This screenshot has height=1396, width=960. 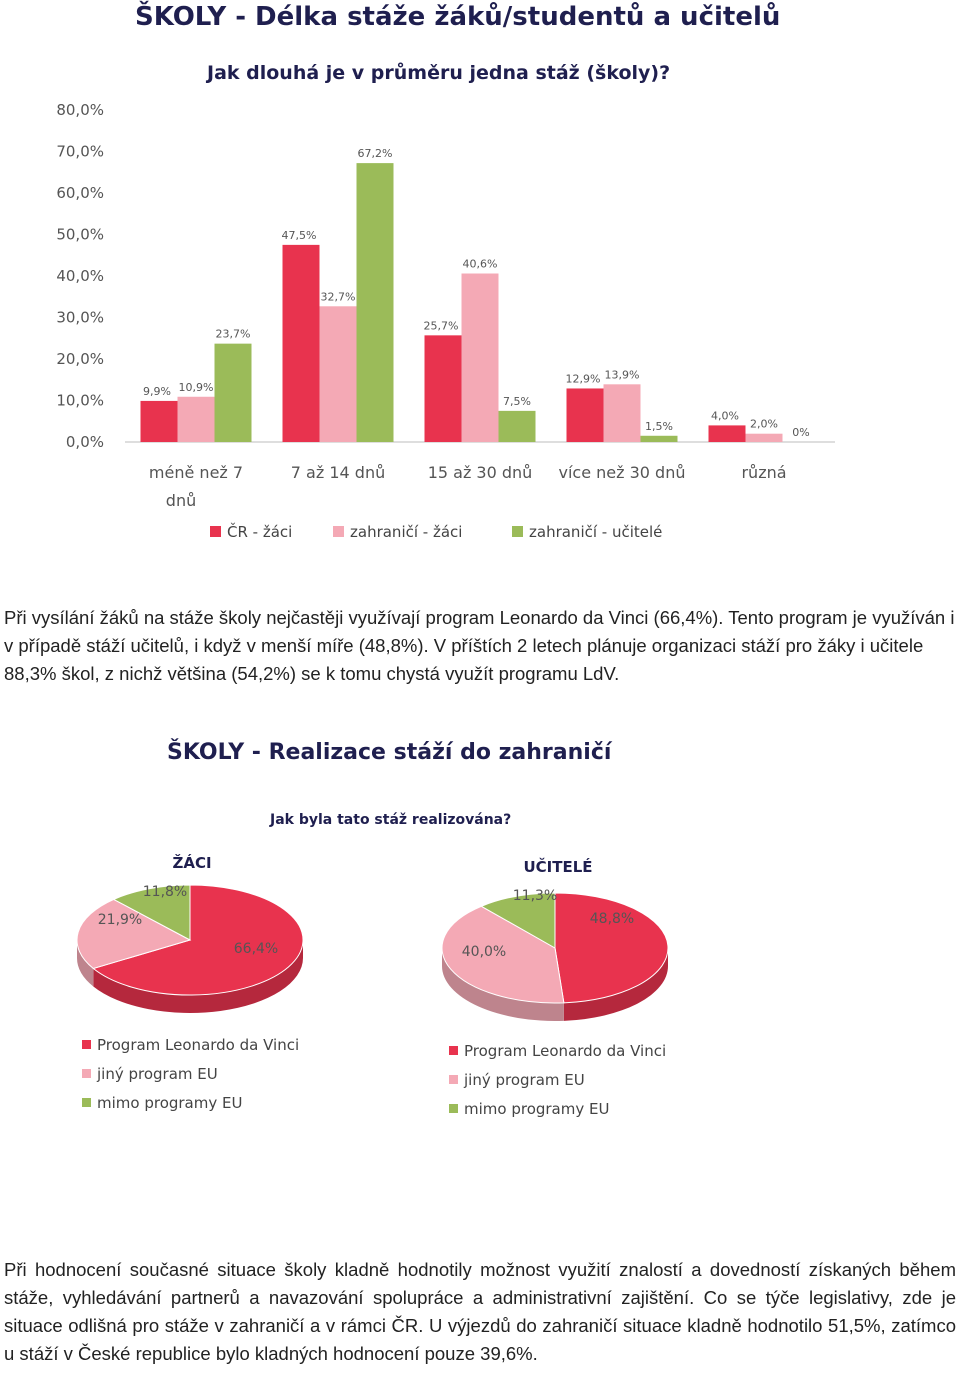 What do you see at coordinates (389, 752) in the screenshot?
I see `pie-section-title: ŠKOLY - Realizace stáží do zahraničí` at bounding box center [389, 752].